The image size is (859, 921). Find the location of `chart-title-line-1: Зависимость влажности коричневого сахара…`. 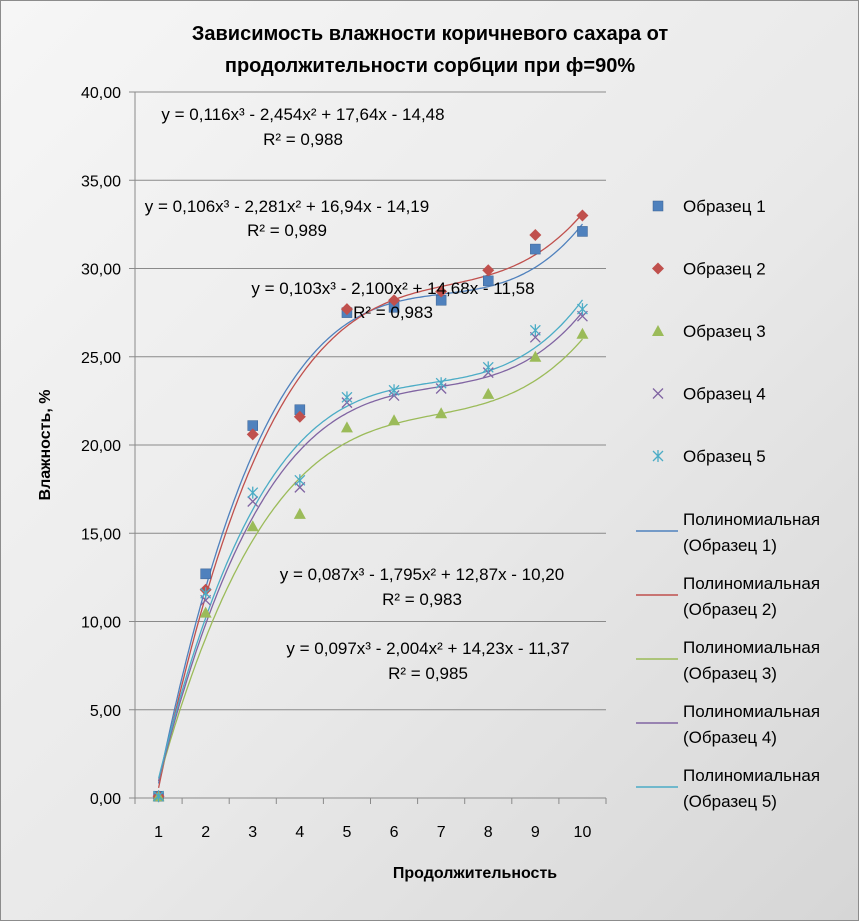

chart-title-line-1: Зависимость влажности коричневого сахара… is located at coordinates (430, 34).